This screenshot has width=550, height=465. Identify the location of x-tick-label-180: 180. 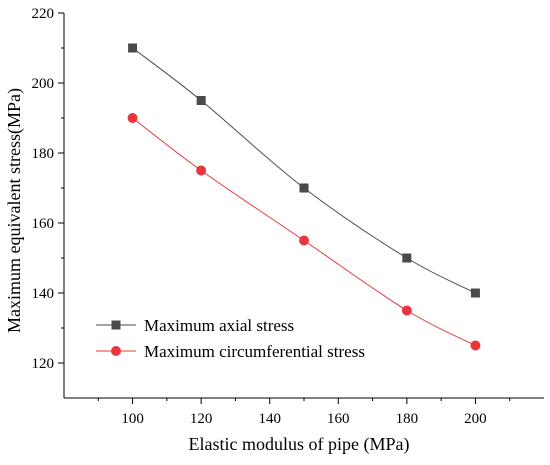
(407, 419).